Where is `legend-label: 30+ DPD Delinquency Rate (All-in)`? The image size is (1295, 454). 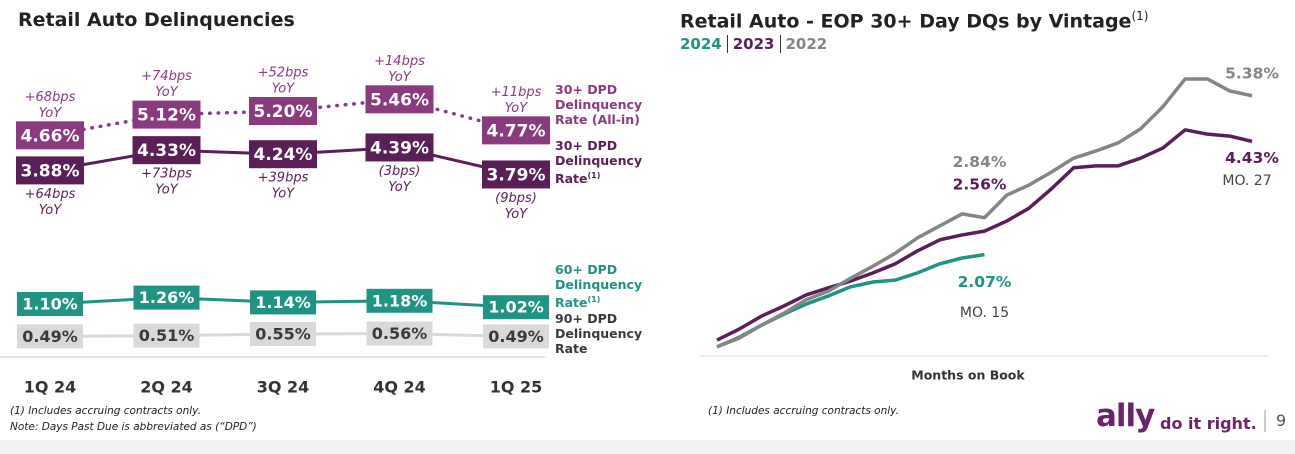
legend-label: 30+ DPD Delinquency Rate (All-in) is located at coordinates (601, 104).